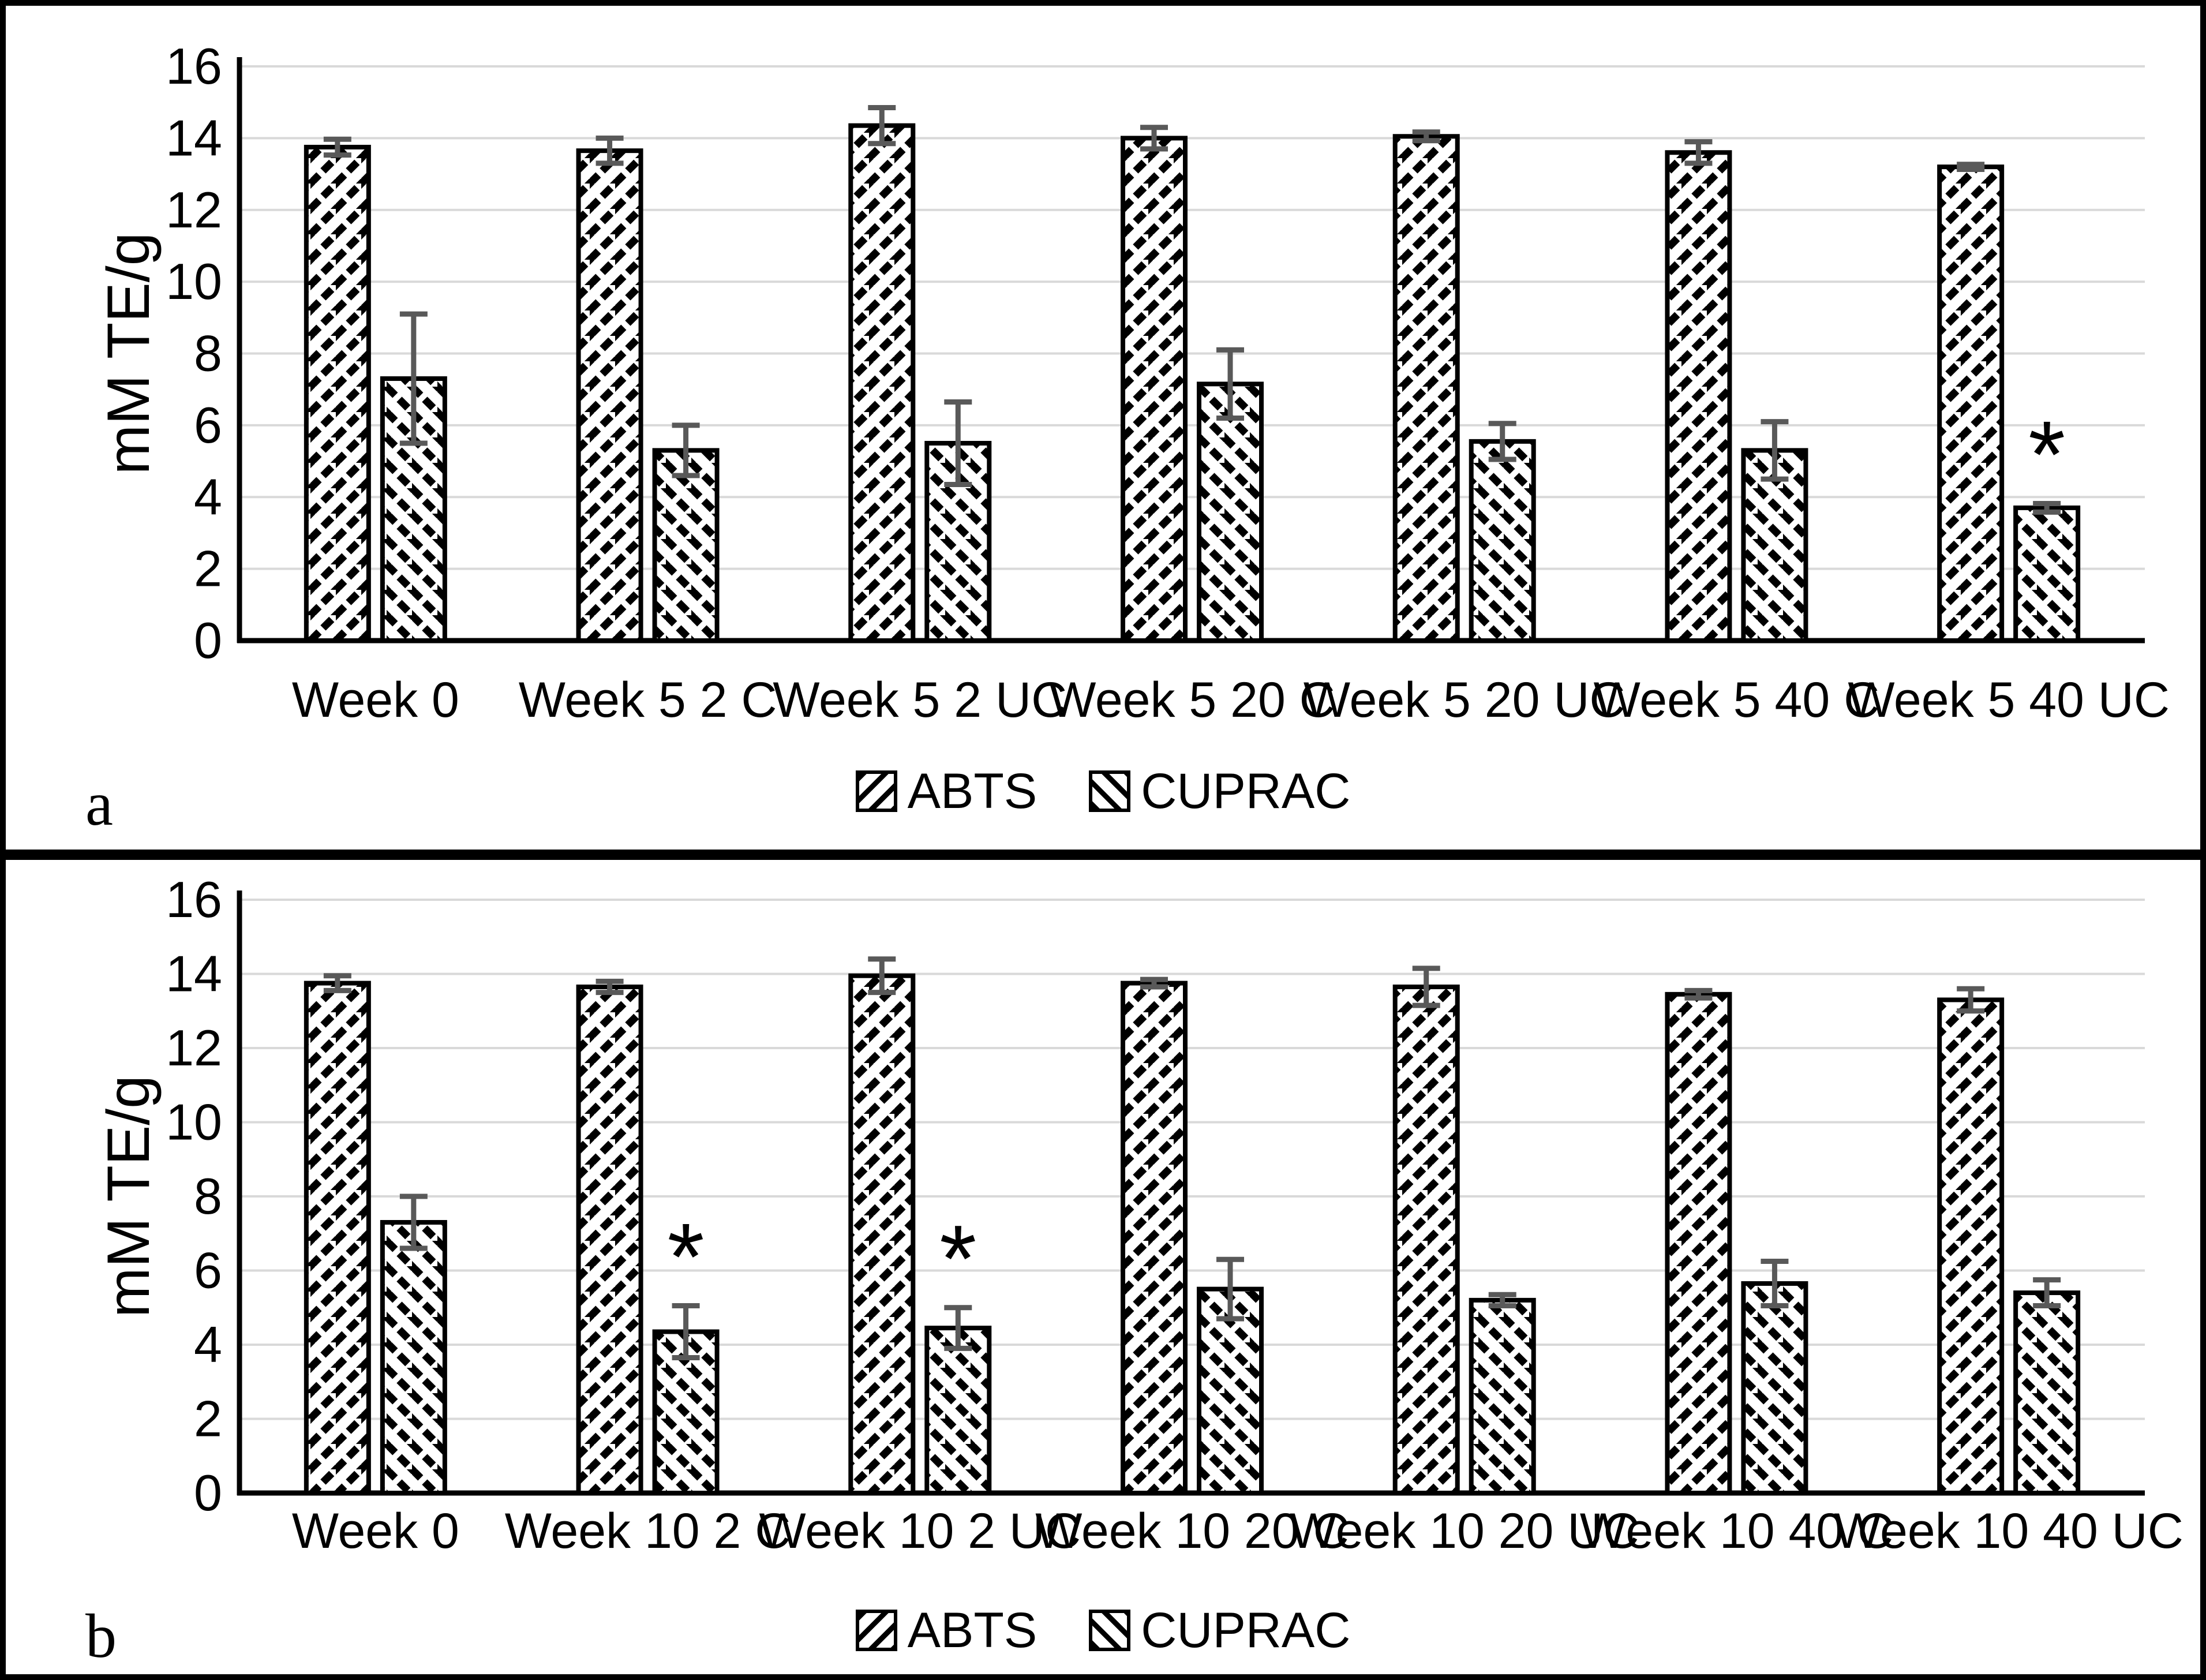 The image size is (2206, 1680). Describe the element at coordinates (1103, 855) in the screenshot. I see `panel-divider` at that location.